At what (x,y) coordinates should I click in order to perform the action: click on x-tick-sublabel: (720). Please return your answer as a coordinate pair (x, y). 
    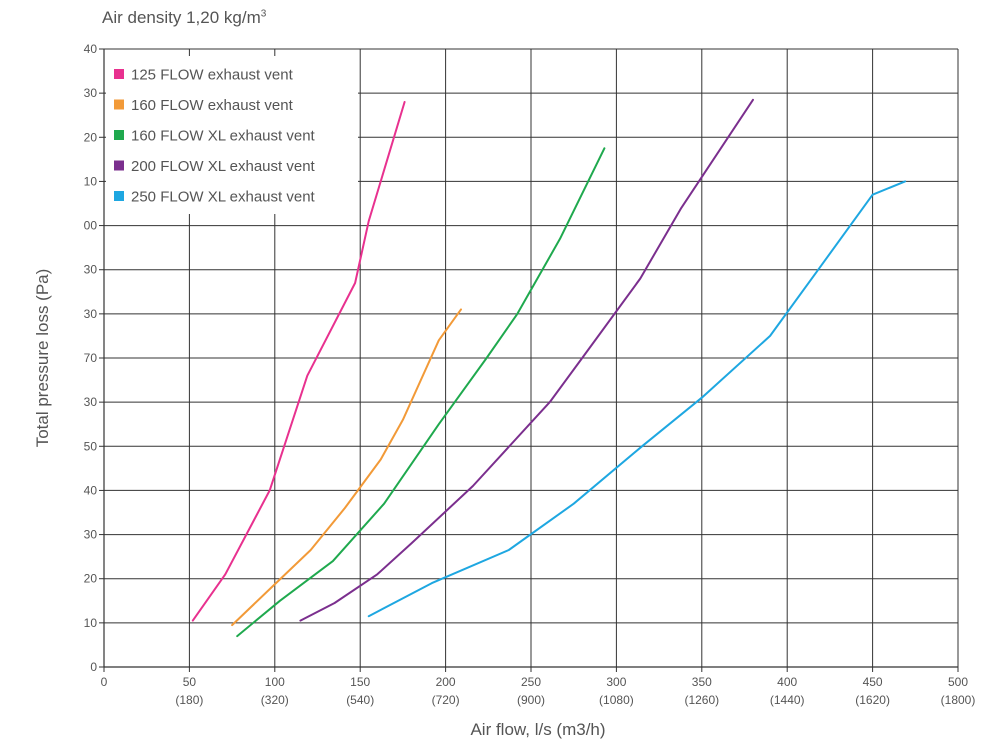
    Looking at the image, I should click on (446, 700).